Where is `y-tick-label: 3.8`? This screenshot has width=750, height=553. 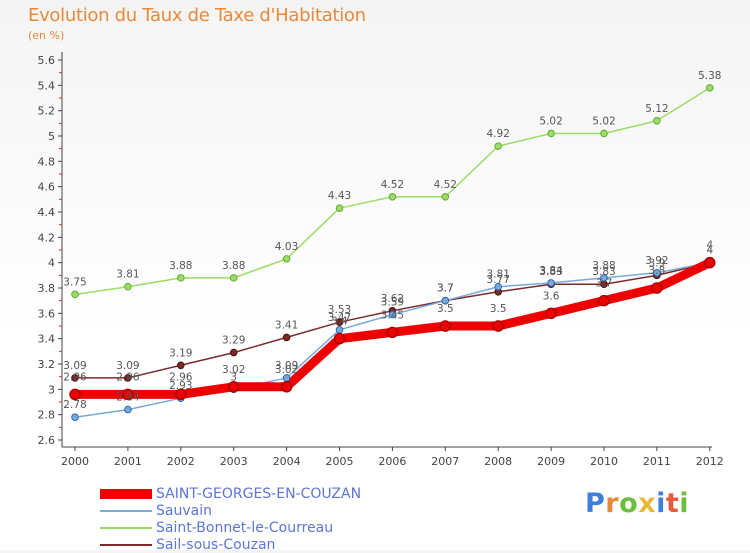 y-tick-label: 3.8 is located at coordinates (47, 288).